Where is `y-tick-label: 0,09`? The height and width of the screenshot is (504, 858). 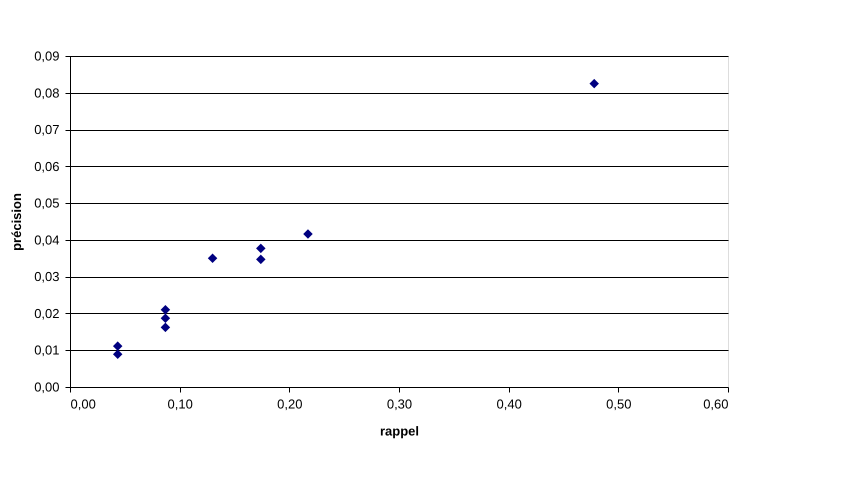
y-tick-label: 0,09 is located at coordinates (47, 56).